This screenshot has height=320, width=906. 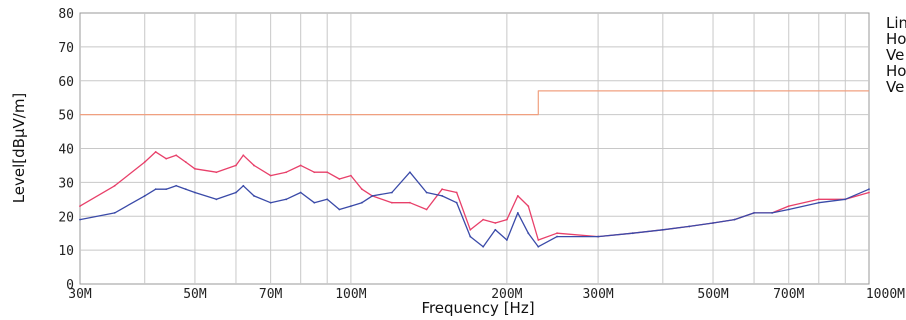 What do you see at coordinates (80, 294) in the screenshot?
I see `x-tick-label: 30M` at bounding box center [80, 294].